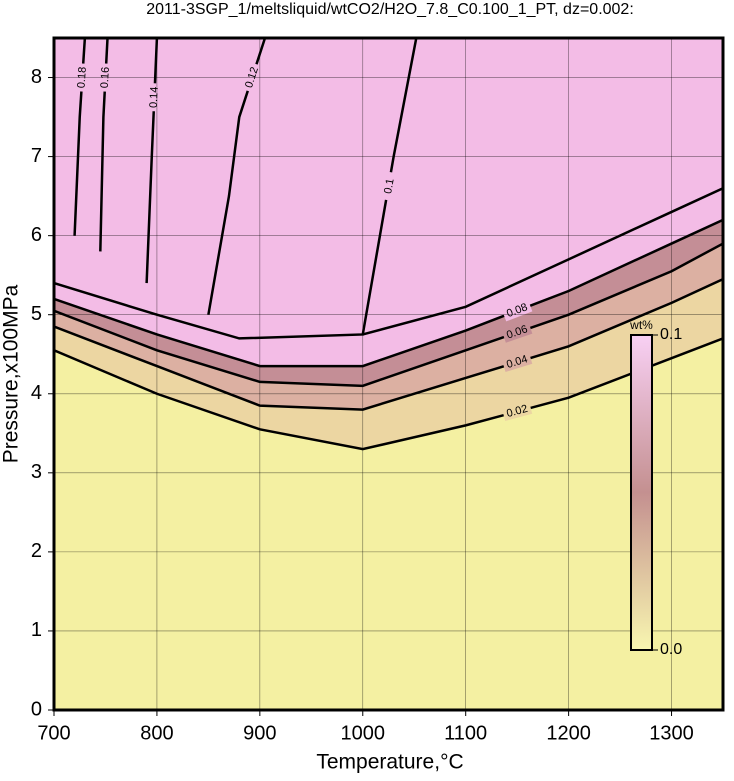 The width and height of the screenshot is (734, 781). What do you see at coordinates (641, 325) in the screenshot?
I see `colorbar-title: wt%` at bounding box center [641, 325].